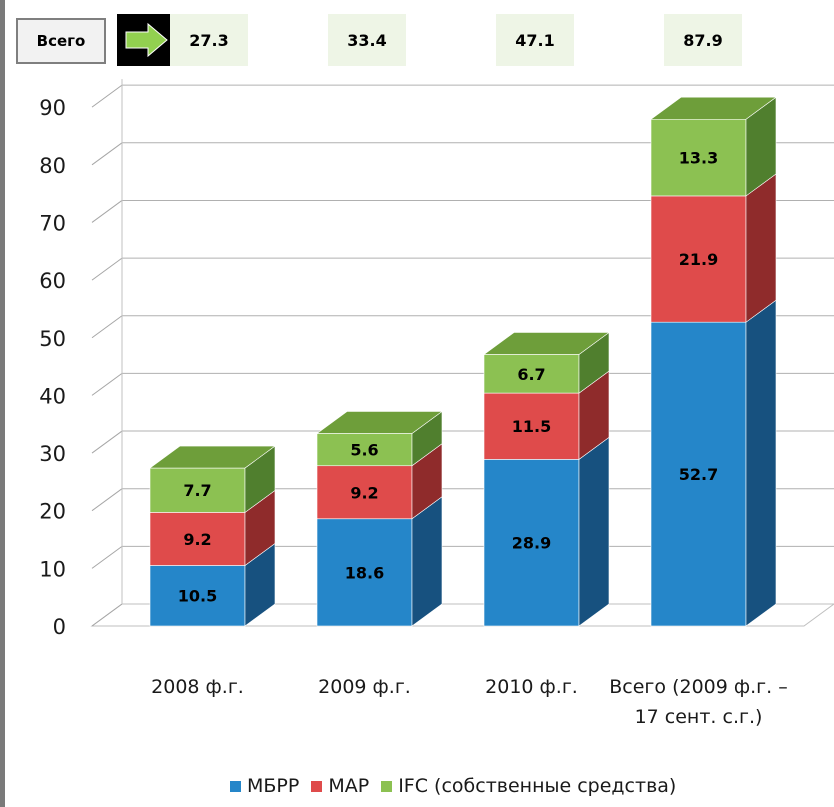 The height and width of the screenshot is (807, 834). I want to click on legend-item-ifc: IFC (собственные средства), so click(528, 786).